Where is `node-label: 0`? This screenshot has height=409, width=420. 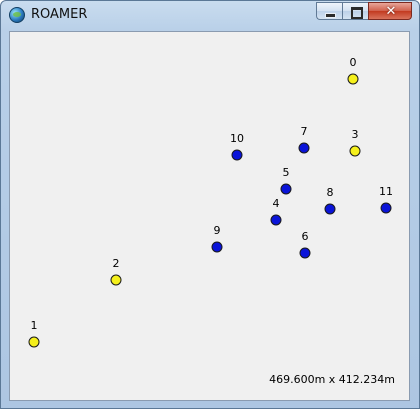 node-label: 0 is located at coordinates (353, 62).